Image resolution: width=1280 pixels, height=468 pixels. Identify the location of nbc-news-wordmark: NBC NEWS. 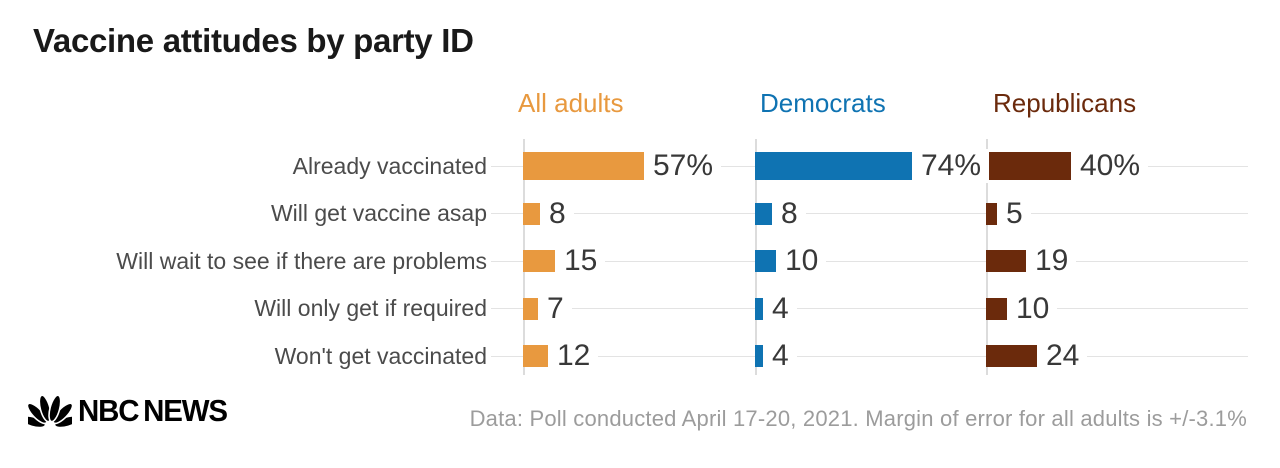
(153, 411).